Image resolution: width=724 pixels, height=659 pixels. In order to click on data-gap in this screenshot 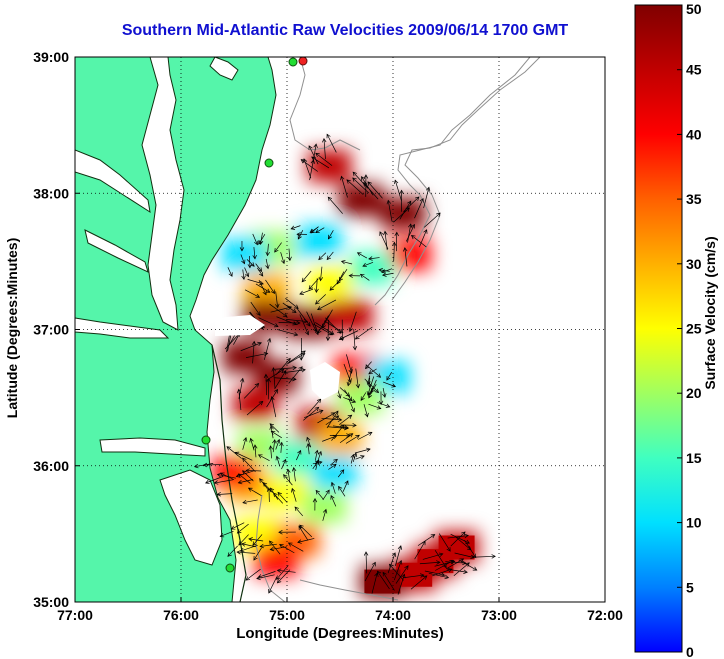, I will do `click(325, 381)`.